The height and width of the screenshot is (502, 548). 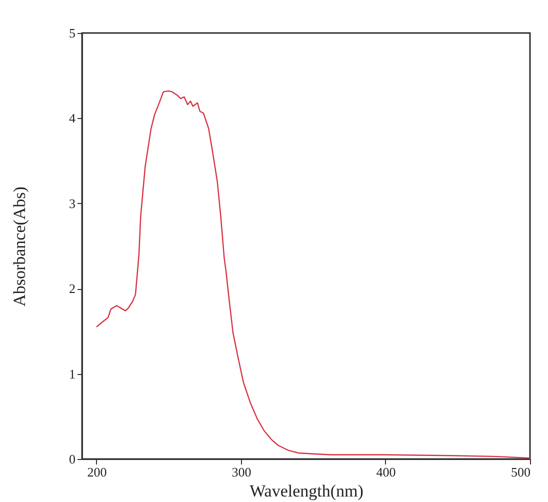 I want to click on y-tick-label: 5, so click(x=72, y=33).